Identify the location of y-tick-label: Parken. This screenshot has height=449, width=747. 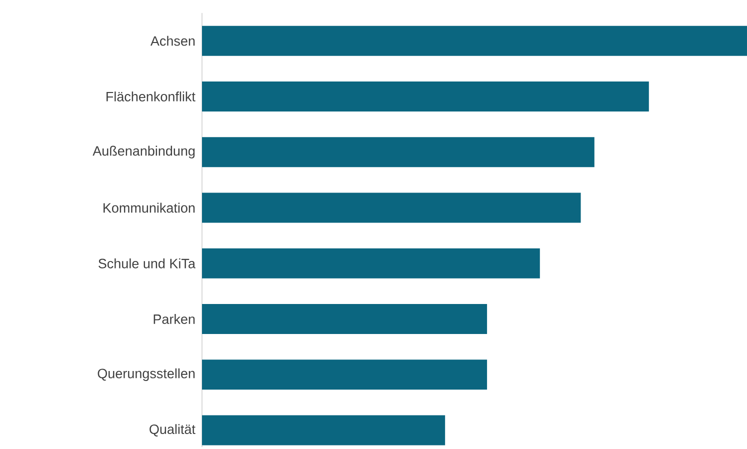
(174, 319).